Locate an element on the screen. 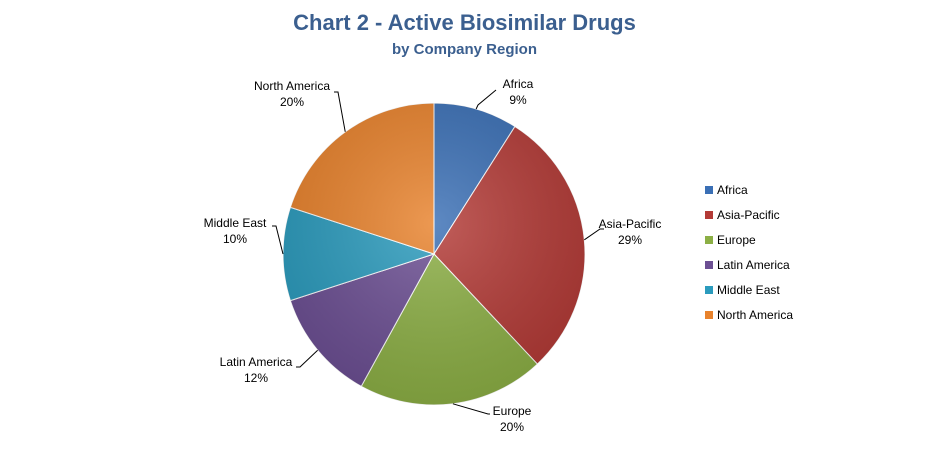  leader-line-asia-pacific is located at coordinates (594, 234).